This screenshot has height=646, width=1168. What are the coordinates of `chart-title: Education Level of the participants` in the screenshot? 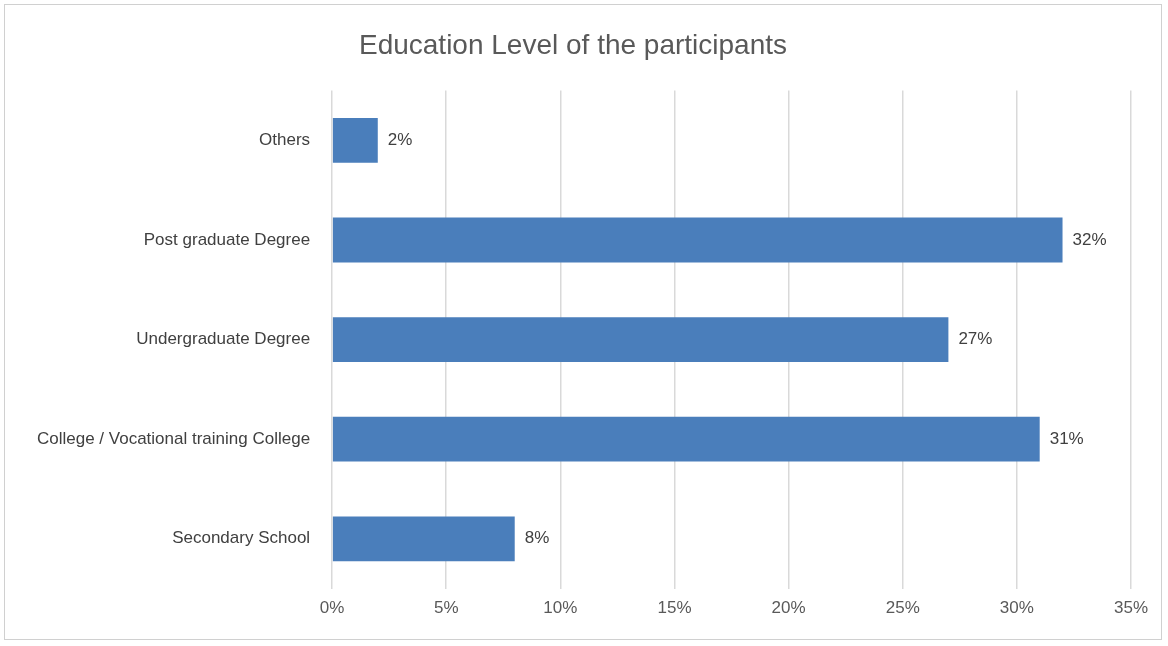 It's located at (573, 44).